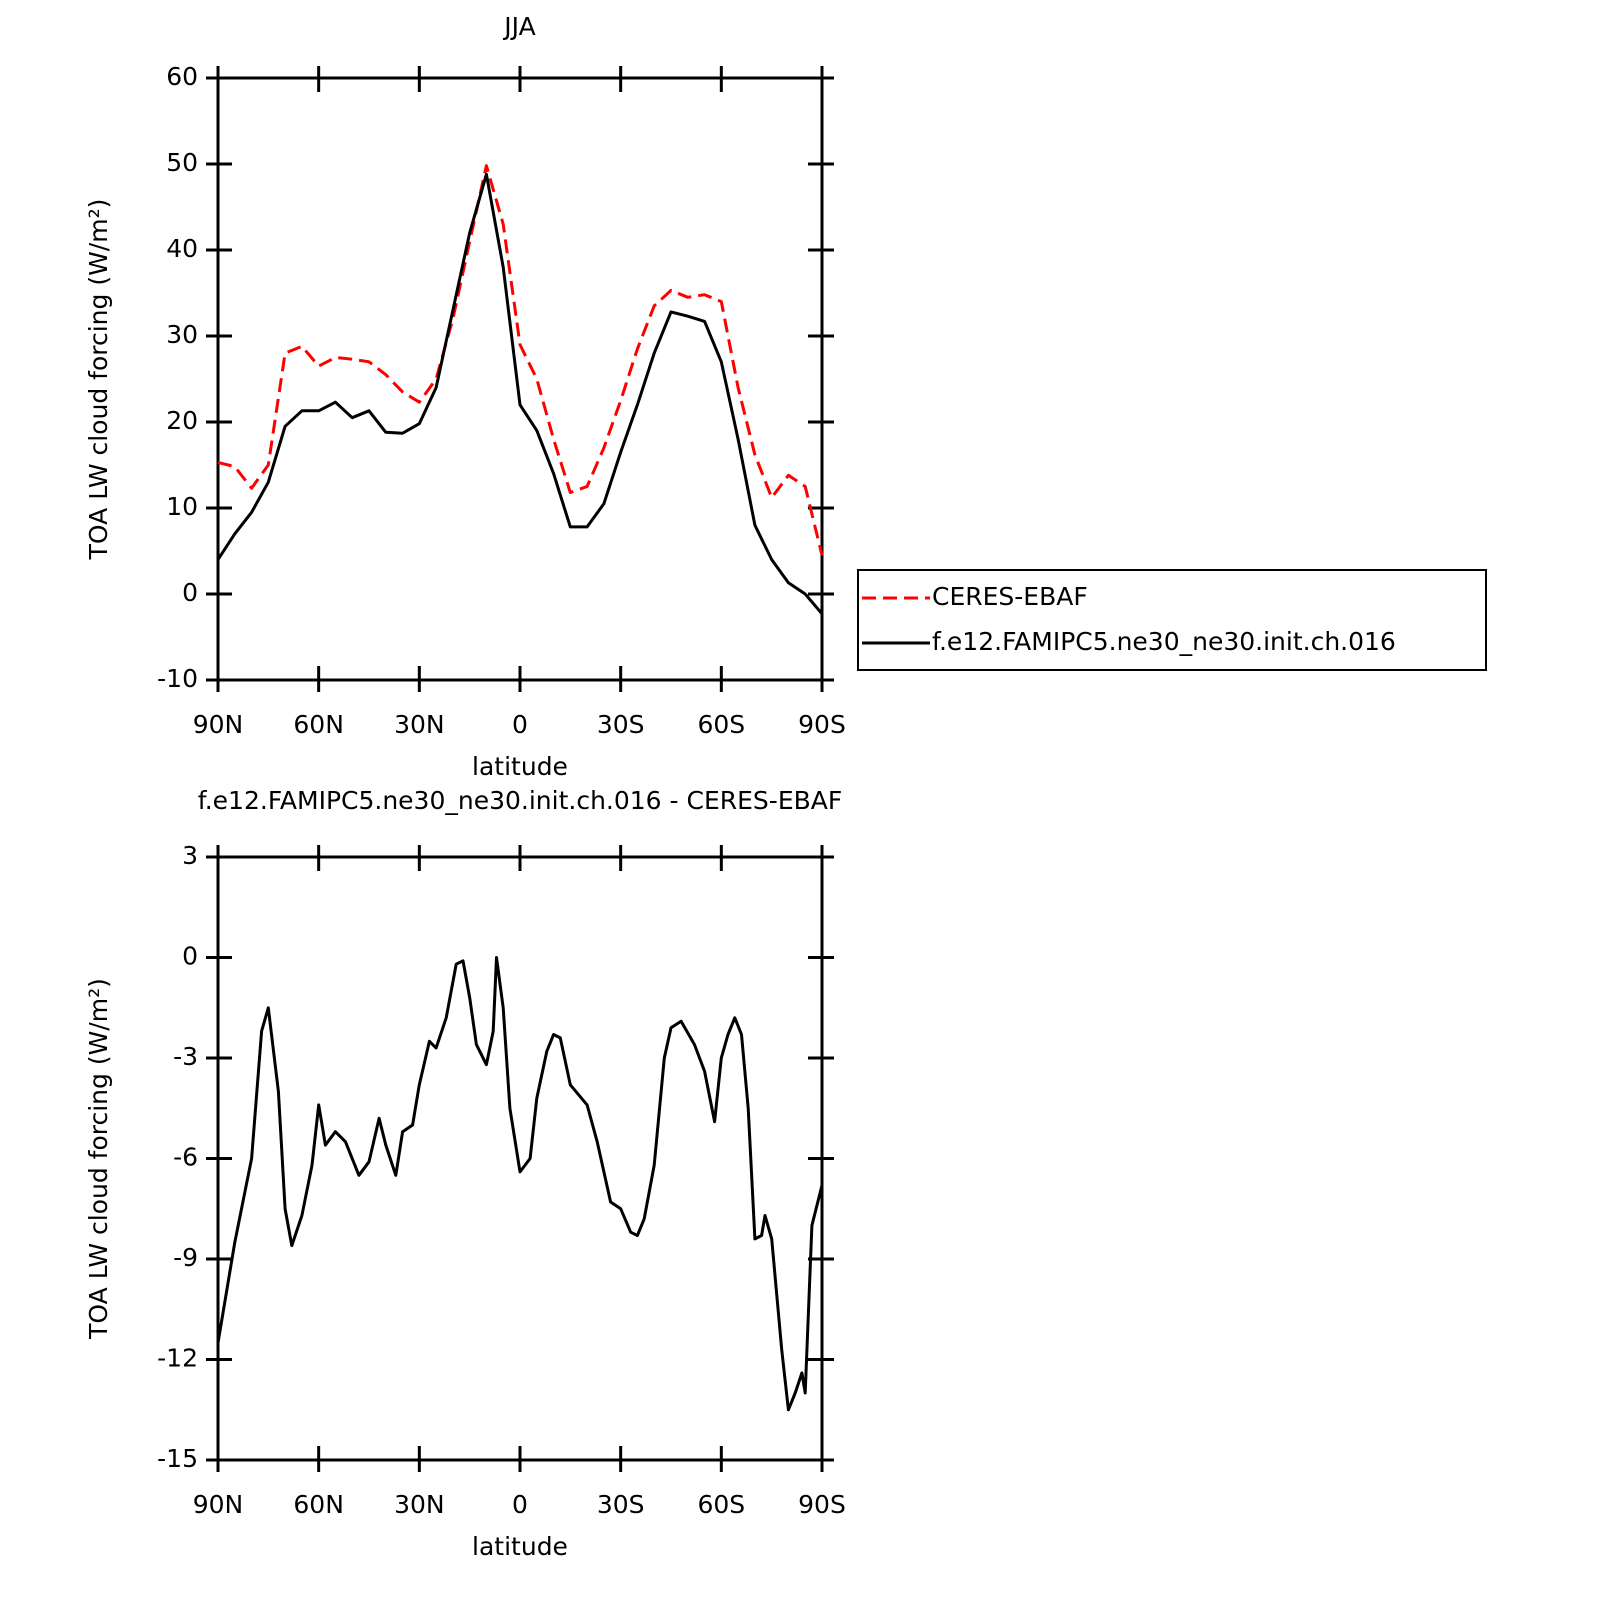 This screenshot has height=1602, width=1602. What do you see at coordinates (185, 1056) in the screenshot?
I see `y-tick-label: -3` at bounding box center [185, 1056].